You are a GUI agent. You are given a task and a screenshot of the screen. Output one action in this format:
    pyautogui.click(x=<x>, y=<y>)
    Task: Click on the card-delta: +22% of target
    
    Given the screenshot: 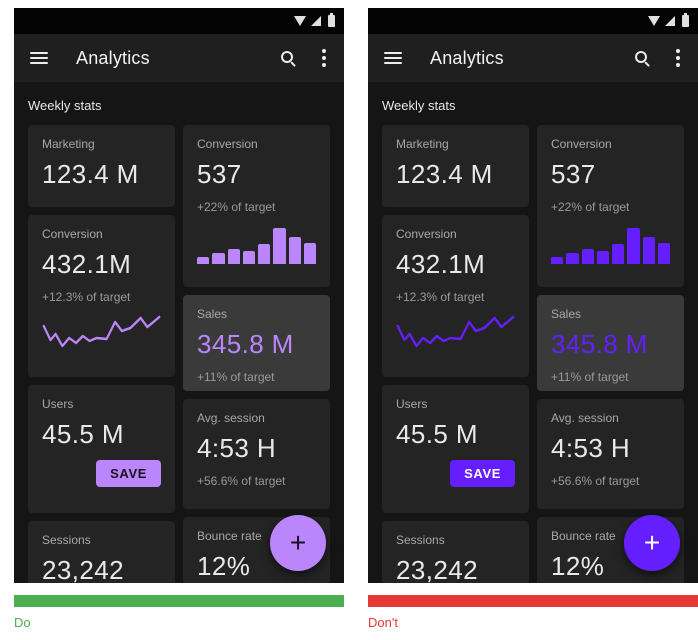 What is the action you would take?
    pyautogui.click(x=236, y=207)
    